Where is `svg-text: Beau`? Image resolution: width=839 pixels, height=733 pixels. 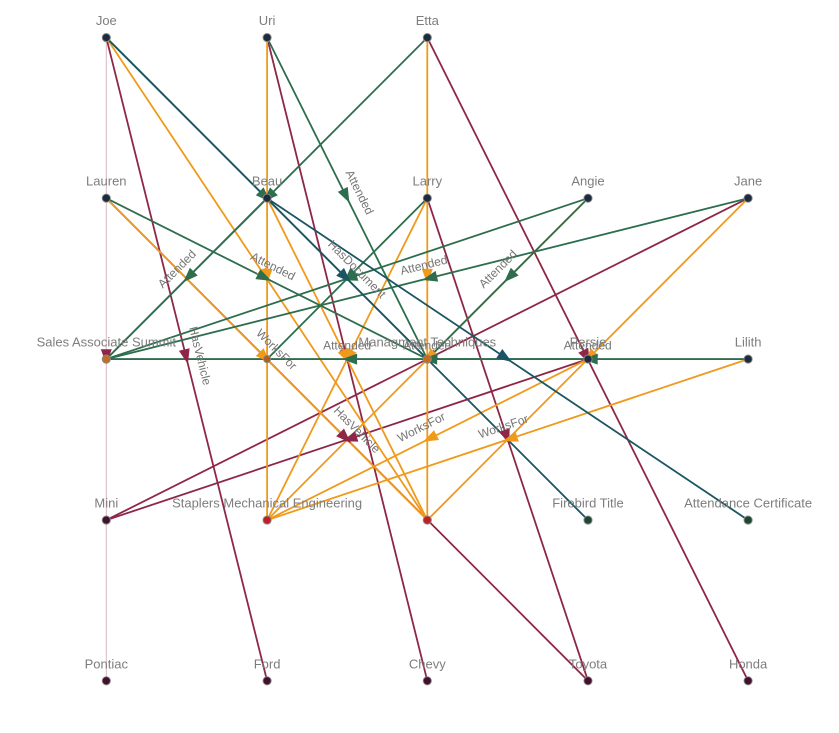 svg-text: Beau is located at coordinates (267, 181).